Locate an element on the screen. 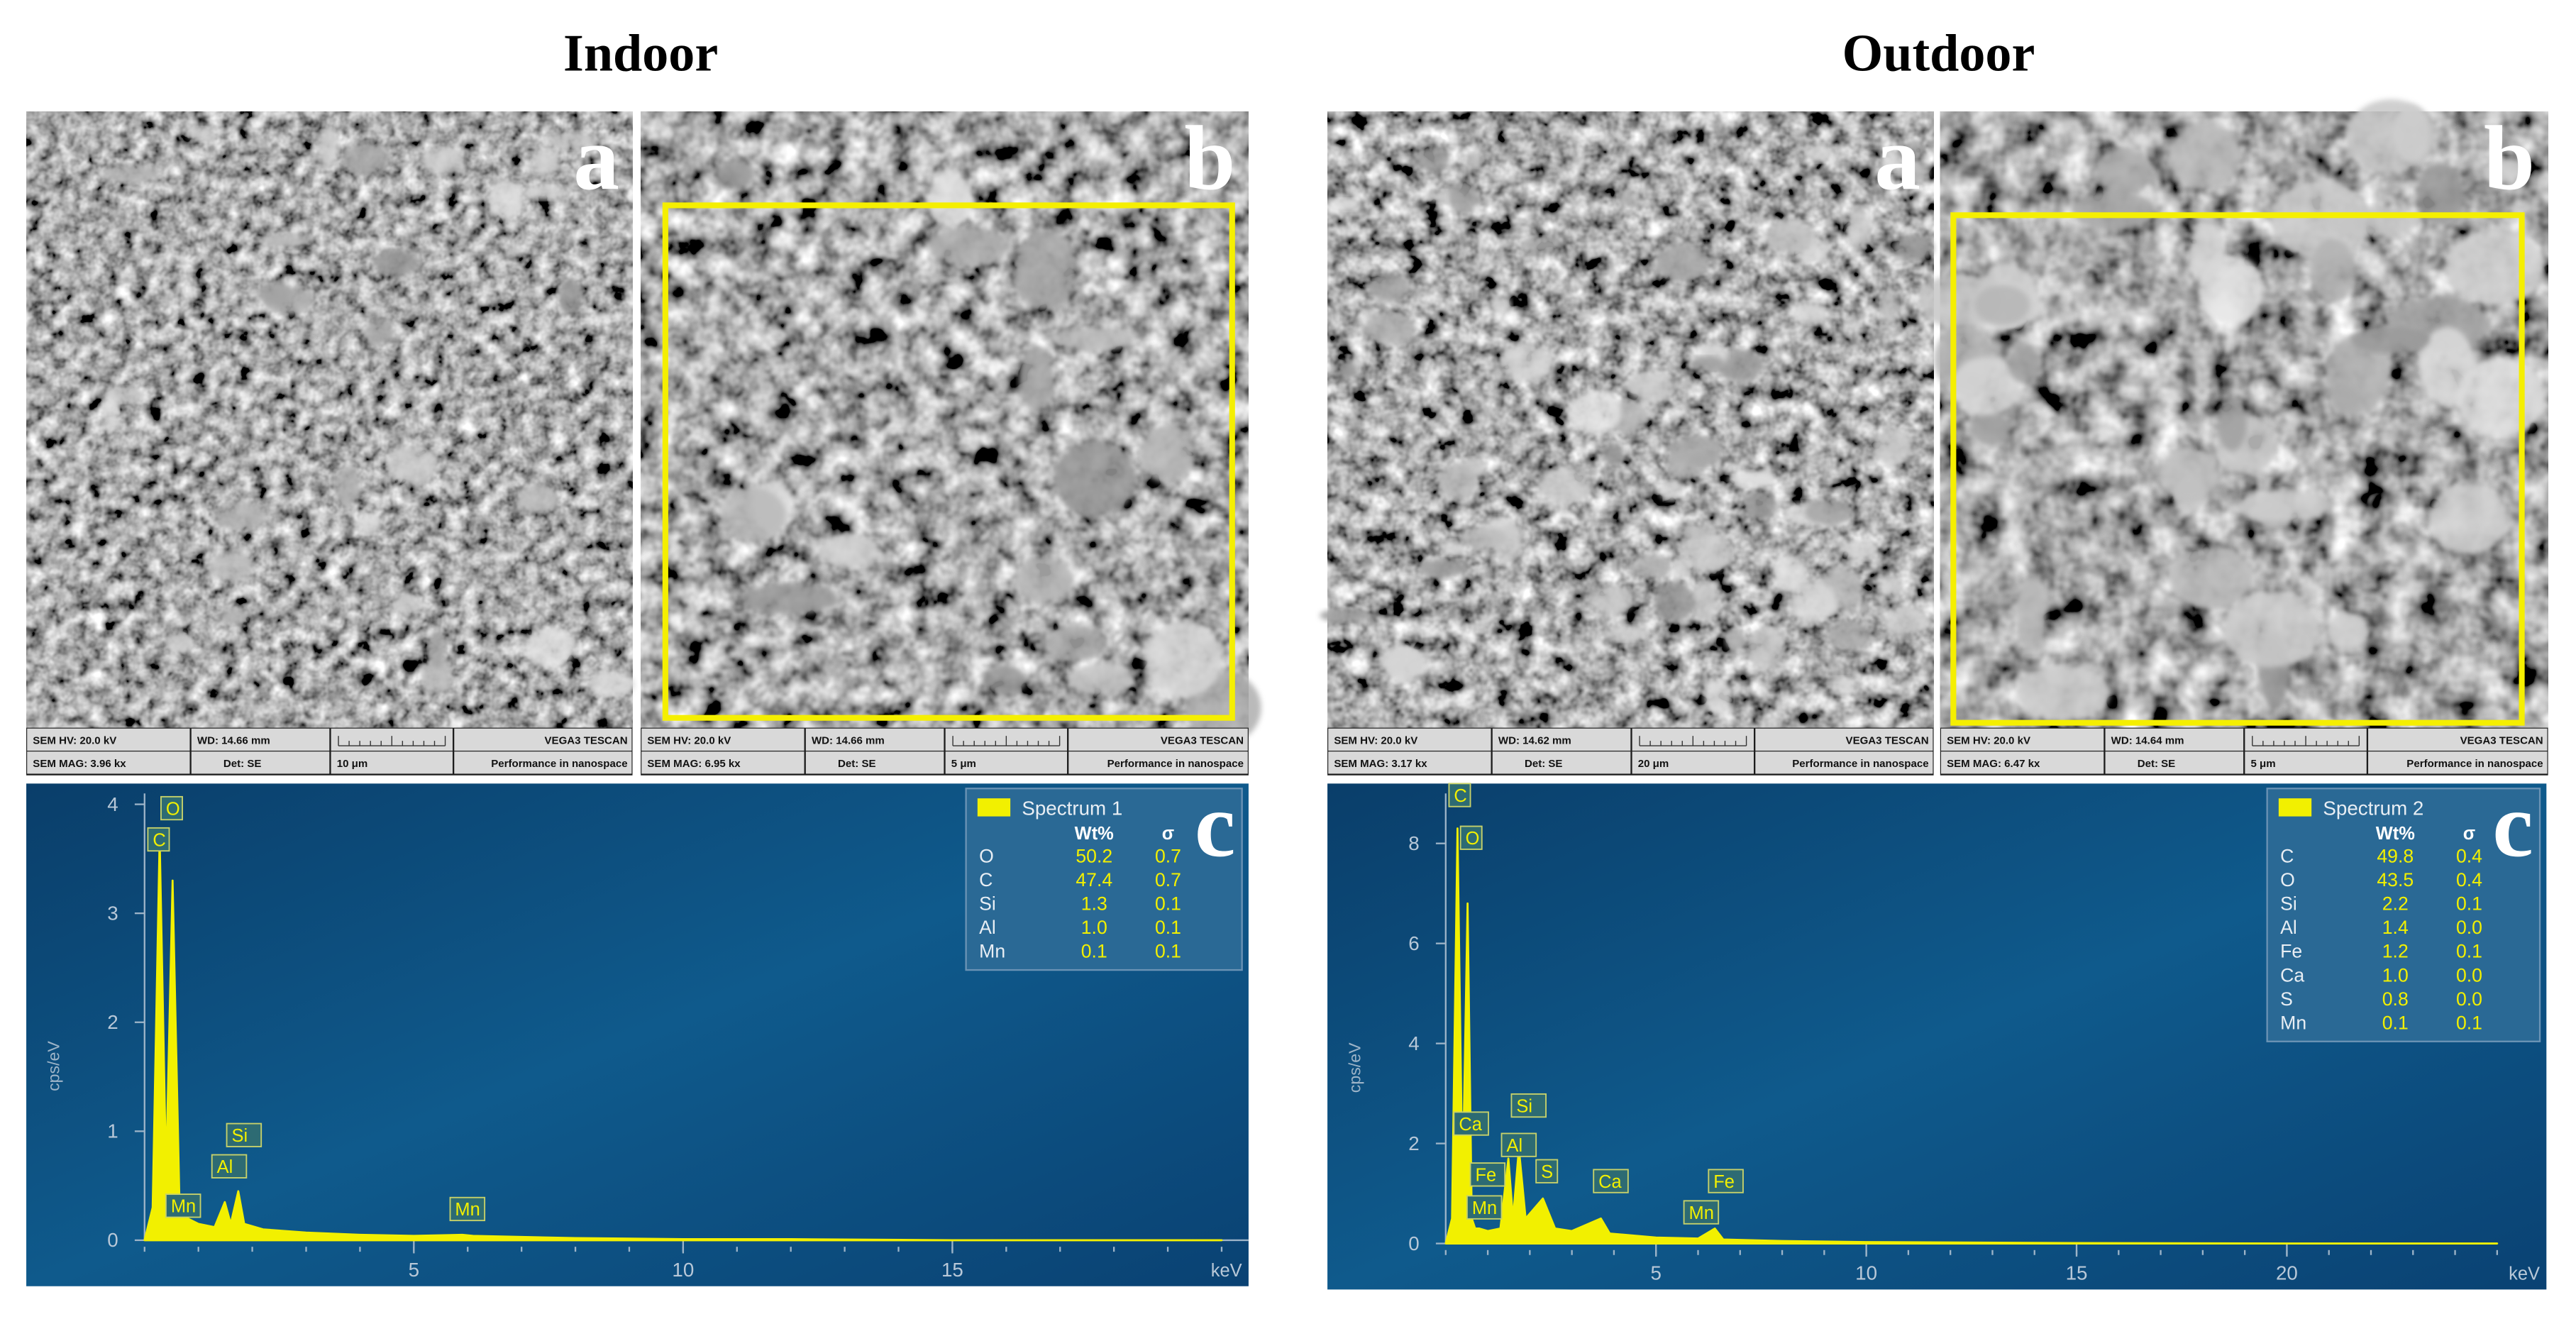 The image size is (2576, 1324). peak-label: Si is located at coordinates (1524, 1106).